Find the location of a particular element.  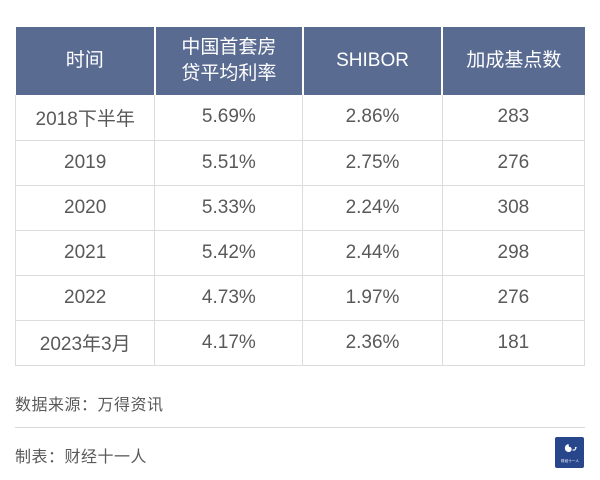

table-row: 2018下半年 5.69% 2.86% 283 is located at coordinates (300, 118).